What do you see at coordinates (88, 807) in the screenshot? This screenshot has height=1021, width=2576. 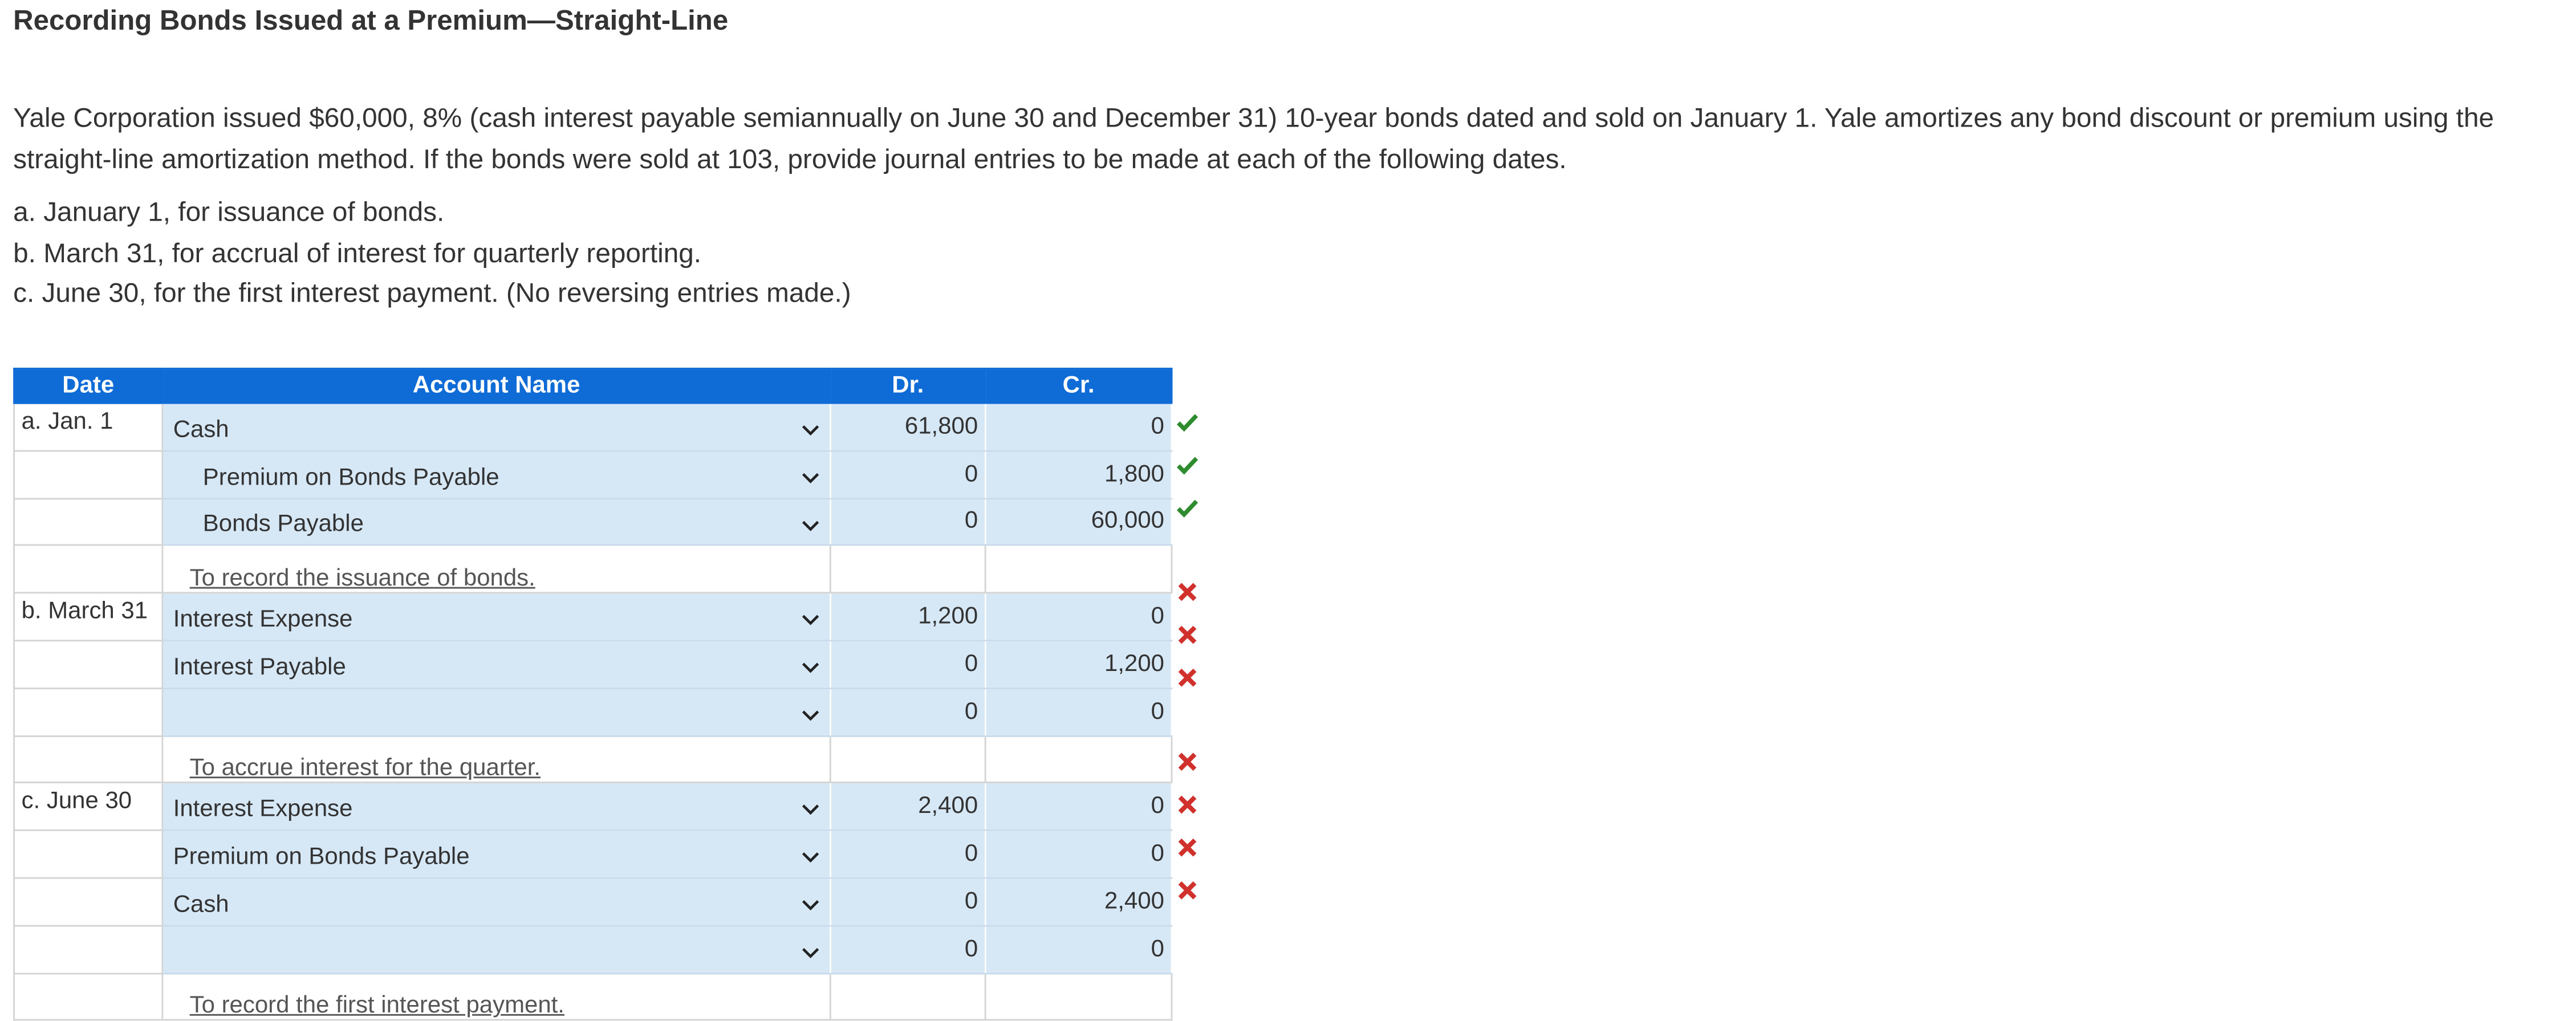 I see `date-cell: c. June 30` at bounding box center [88, 807].